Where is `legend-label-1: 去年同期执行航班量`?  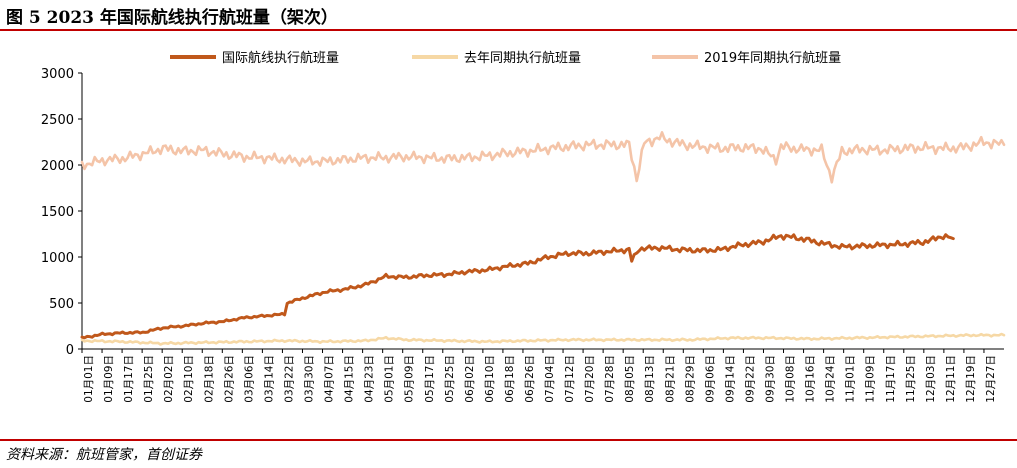
legend-label-1: 去年同期执行航班量 is located at coordinates (522, 58).